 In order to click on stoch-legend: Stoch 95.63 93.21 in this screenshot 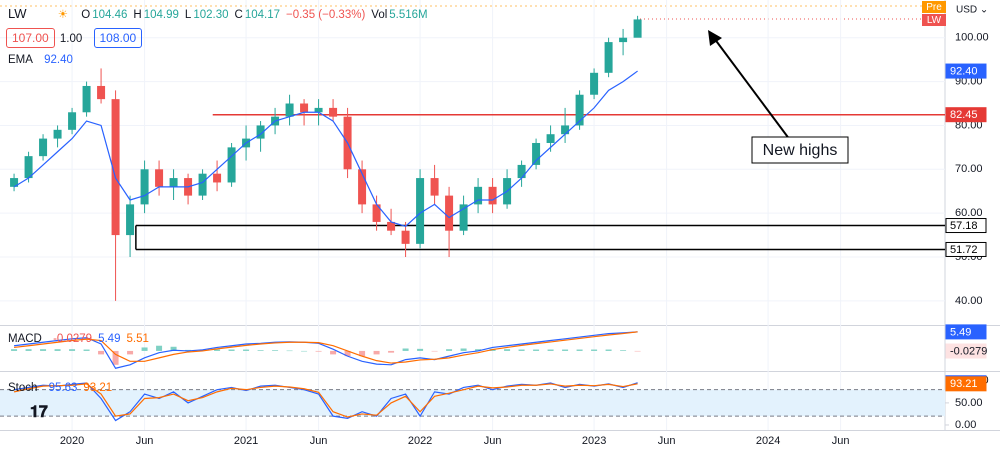, I will do `click(64, 388)`.